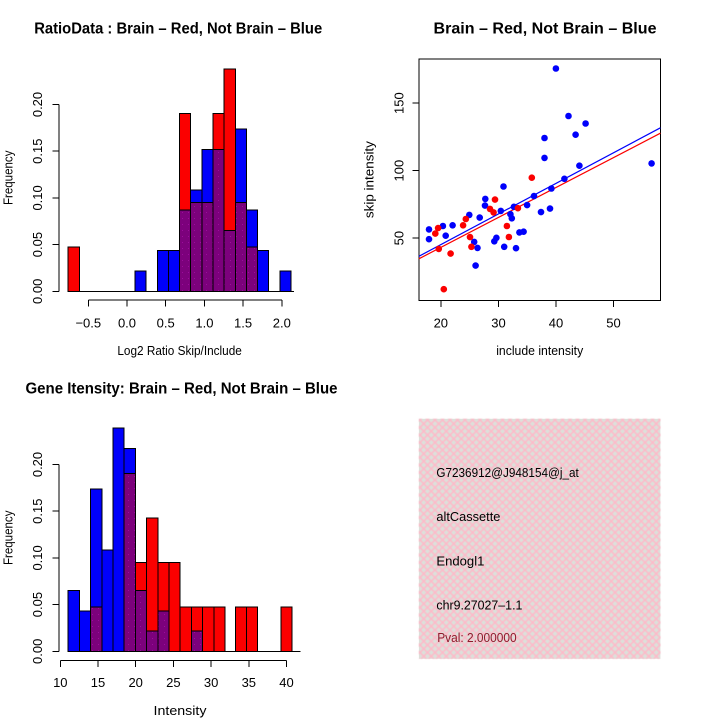  I want to click on svg-text: 25, so click(173, 682).